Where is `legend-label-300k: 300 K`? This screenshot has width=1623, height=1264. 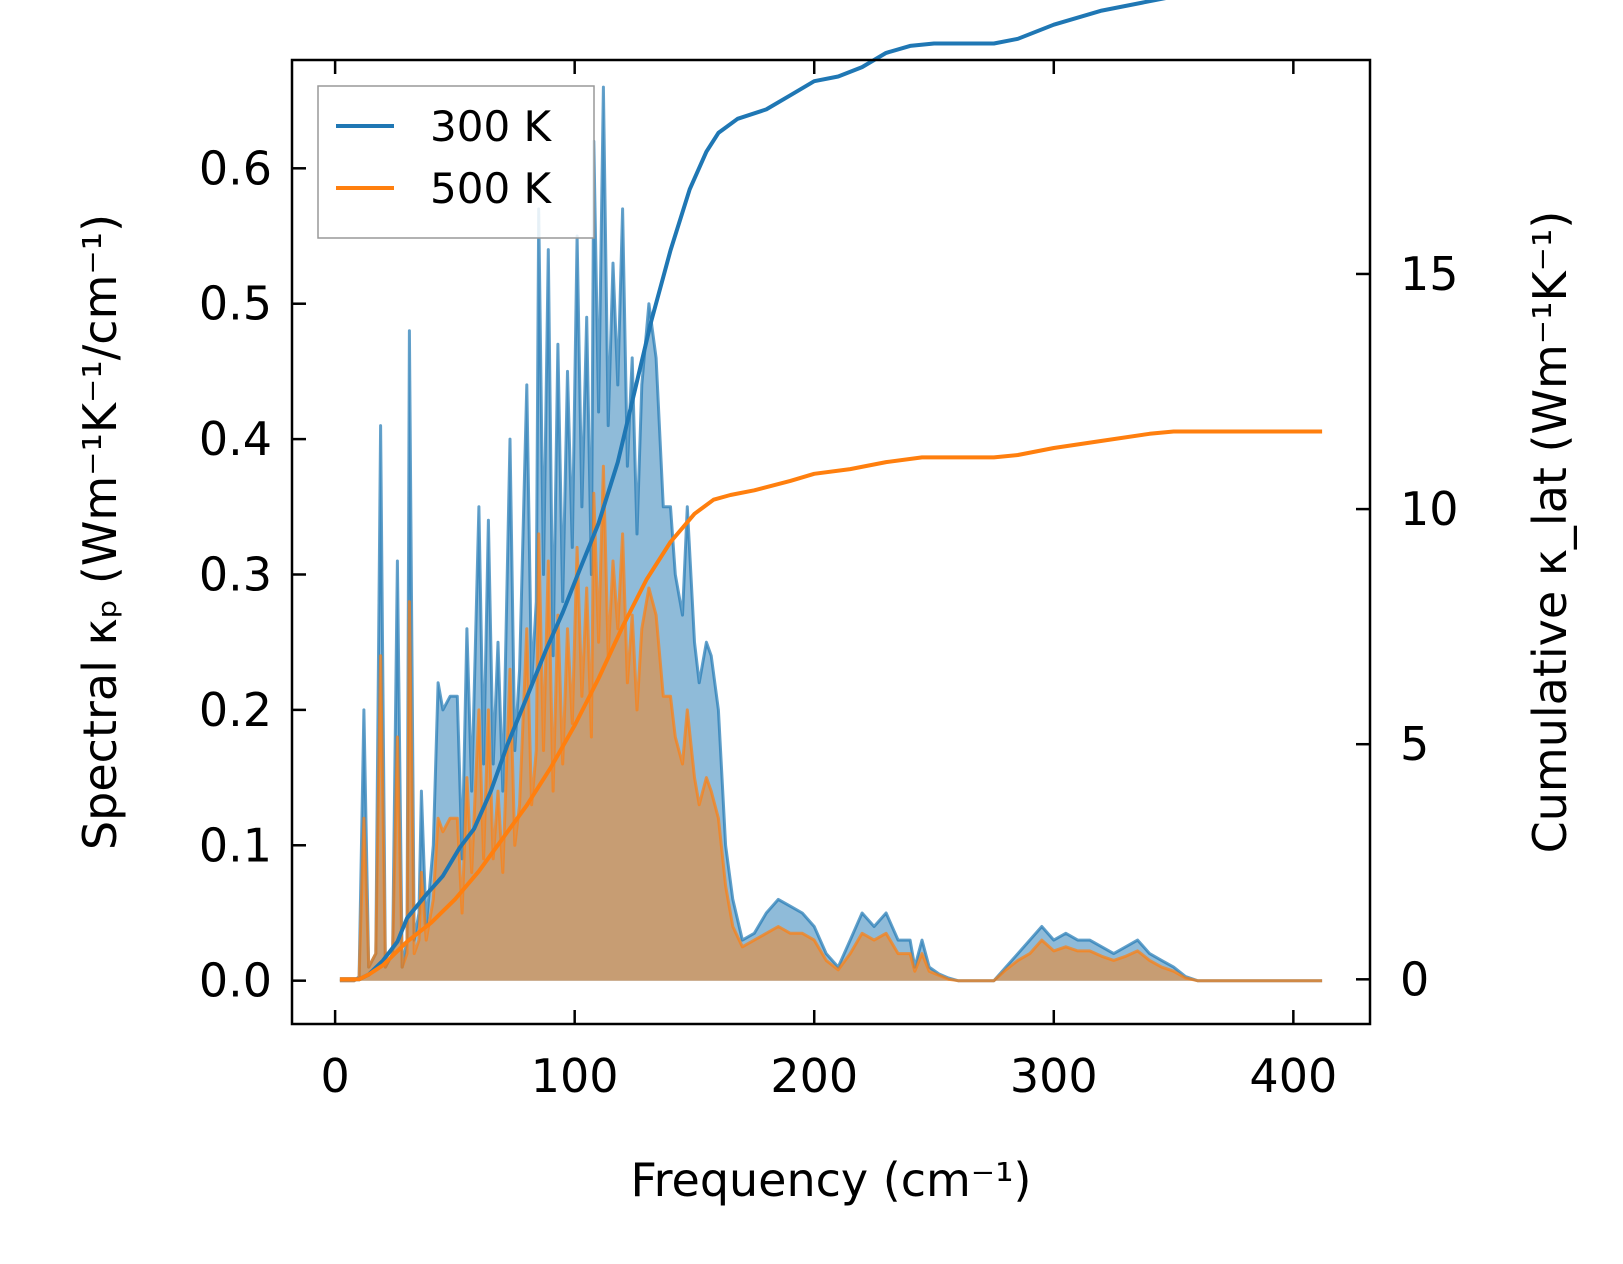
legend-label-300k: 300 K is located at coordinates (491, 126).